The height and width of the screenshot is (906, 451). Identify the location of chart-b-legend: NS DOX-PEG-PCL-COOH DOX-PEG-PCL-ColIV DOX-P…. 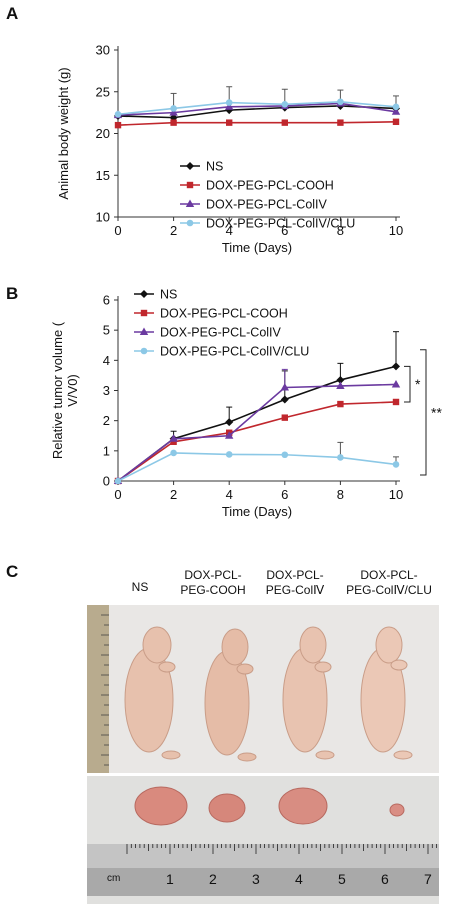
(221, 323).